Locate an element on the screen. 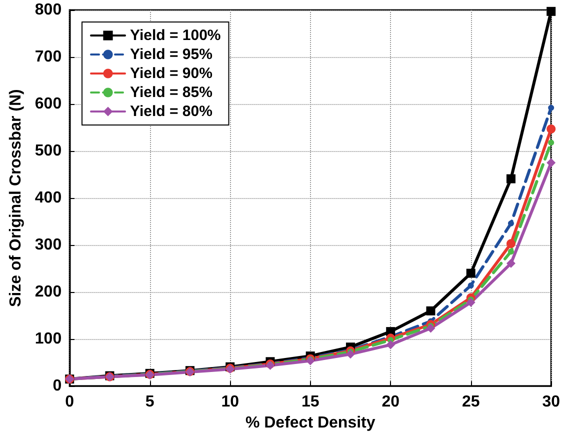  x-tick-label: 30 is located at coordinates (551, 402).